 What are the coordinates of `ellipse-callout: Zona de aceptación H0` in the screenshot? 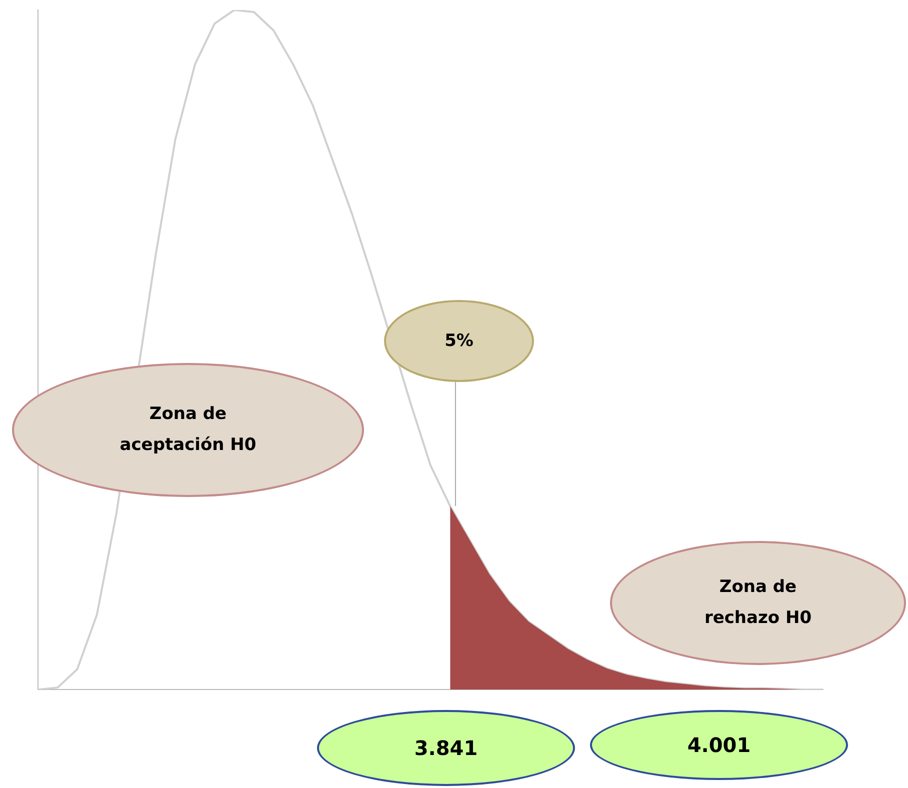 It's located at (188, 430).